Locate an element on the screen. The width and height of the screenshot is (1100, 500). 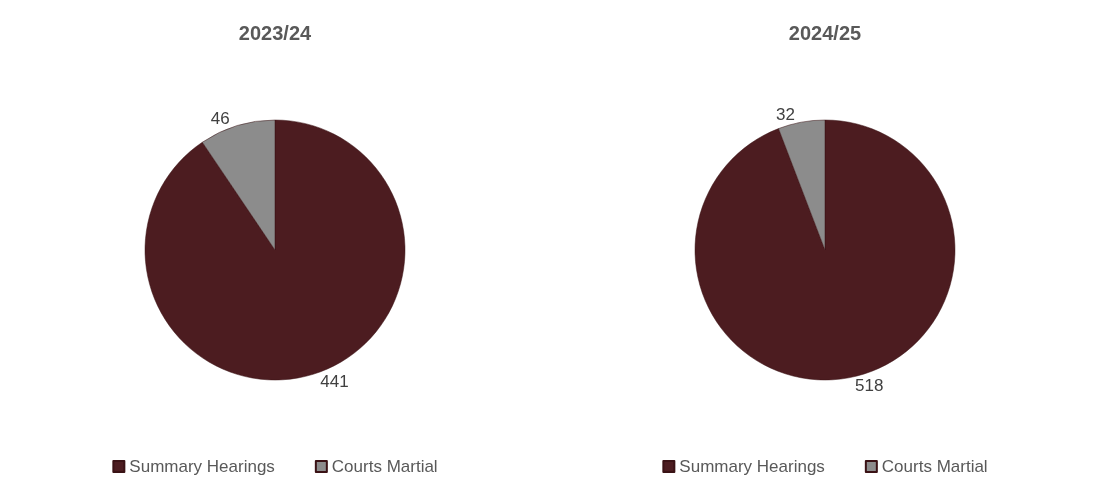
data-label: 32 is located at coordinates (785, 114).